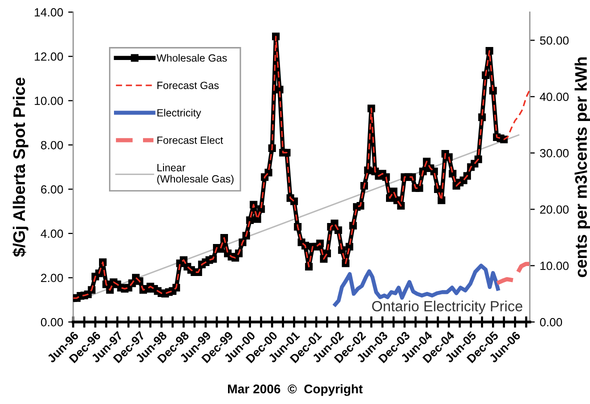  Describe the element at coordinates (190, 140) in the screenshot. I see `legend-label: Forecast Elect` at that location.